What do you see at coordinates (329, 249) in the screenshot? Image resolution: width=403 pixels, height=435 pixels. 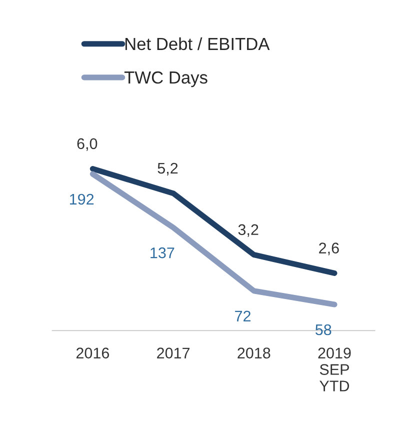 I see `data-label: 2,6` at bounding box center [329, 249].